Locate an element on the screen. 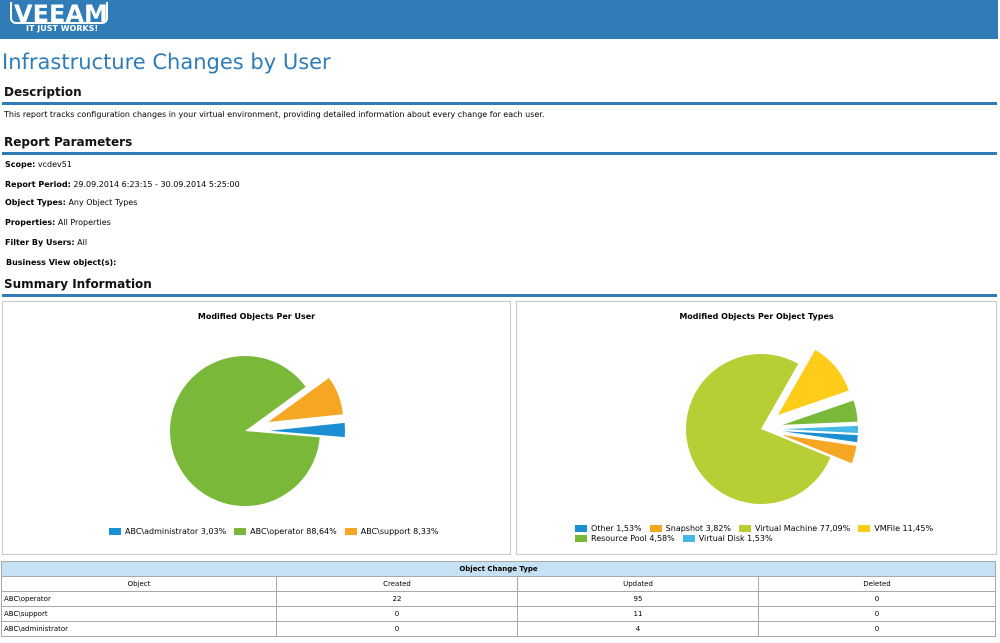  param-value: All is located at coordinates (82, 242).